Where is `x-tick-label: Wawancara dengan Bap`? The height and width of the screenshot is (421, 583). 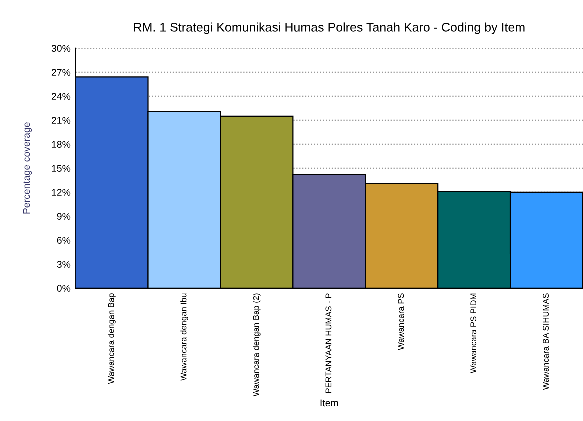
x-tick-label: Wawancara dengan Bap is located at coordinates (112, 339).